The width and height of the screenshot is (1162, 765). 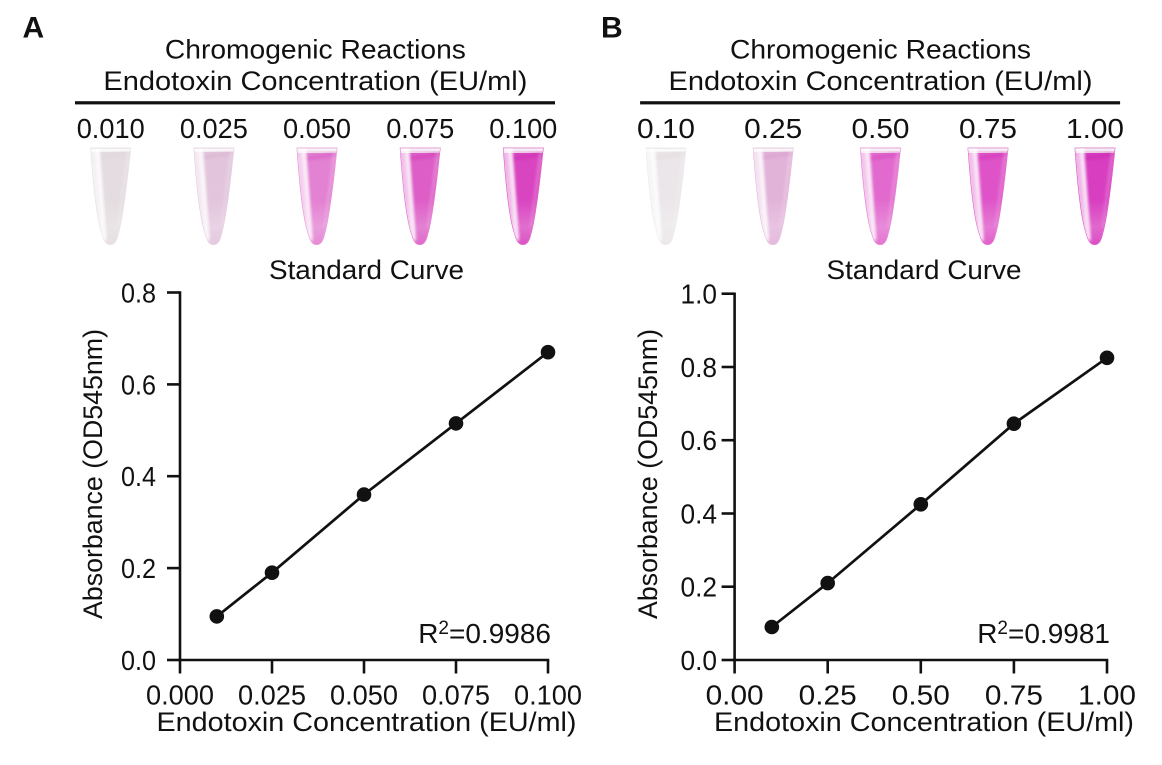 What do you see at coordinates (735, 695) in the screenshot?
I see `svg-text: 0.00` at bounding box center [735, 695].